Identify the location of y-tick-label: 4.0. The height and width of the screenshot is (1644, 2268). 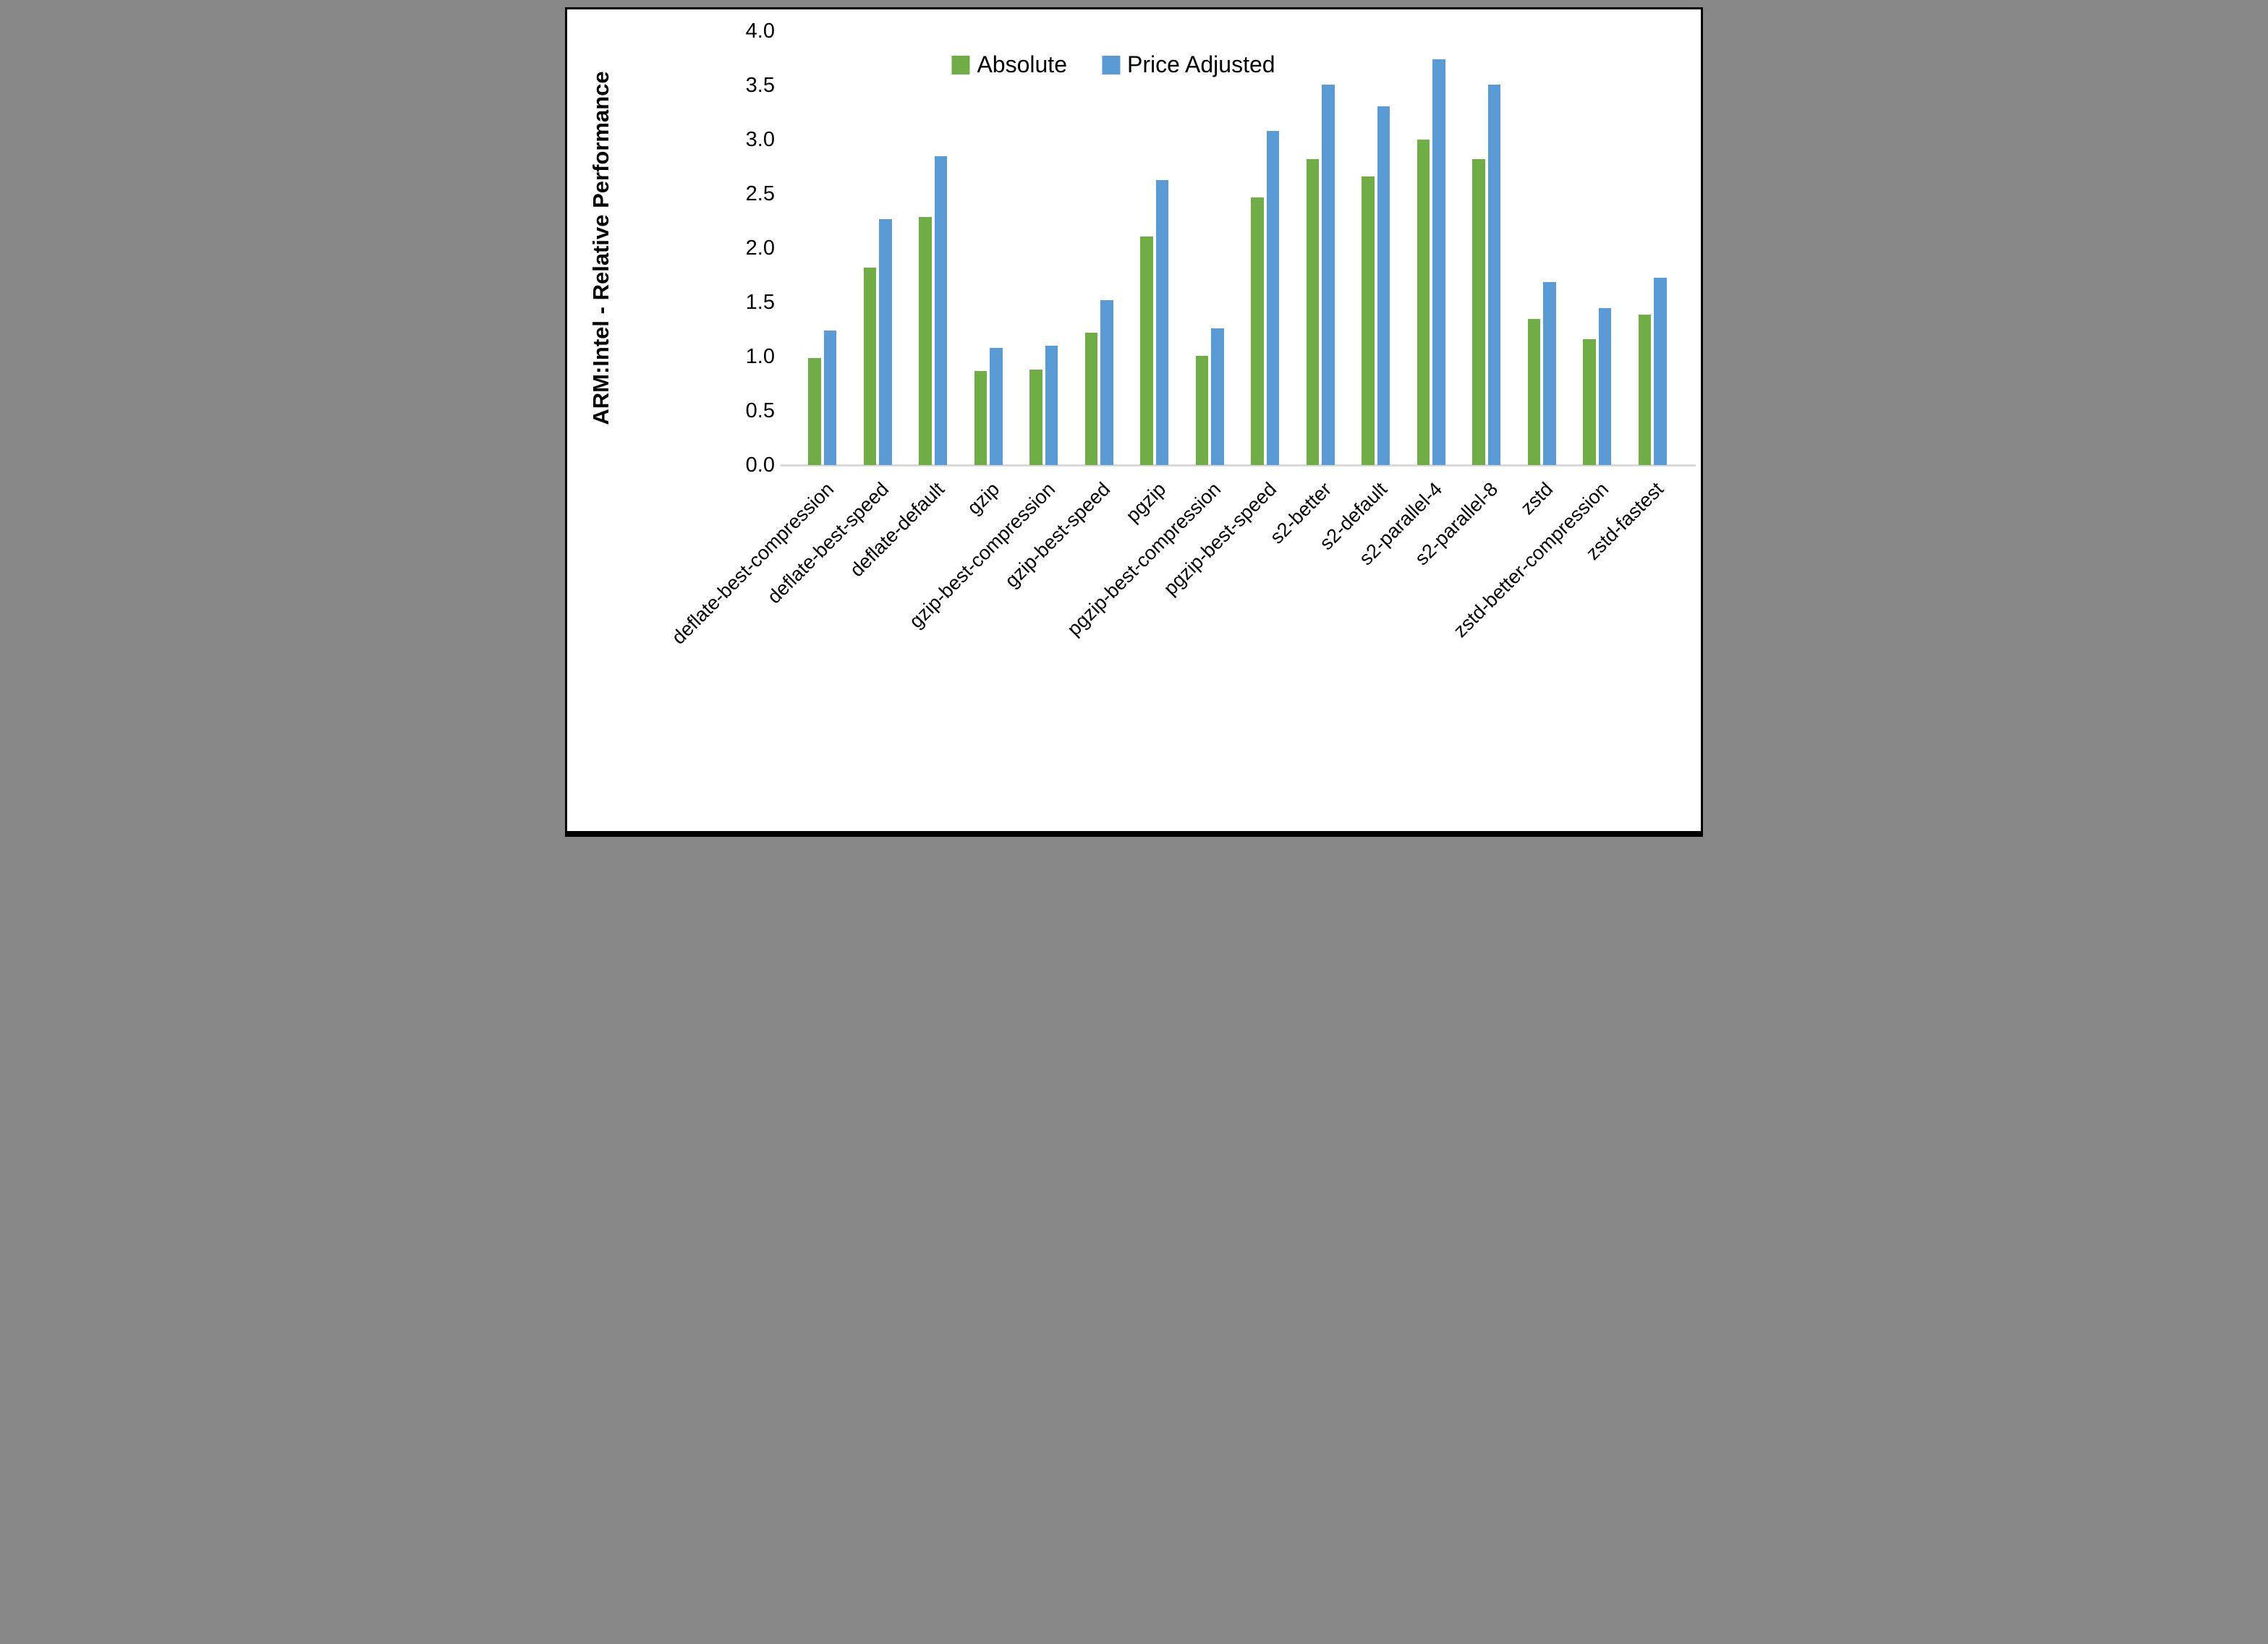
(760, 31).